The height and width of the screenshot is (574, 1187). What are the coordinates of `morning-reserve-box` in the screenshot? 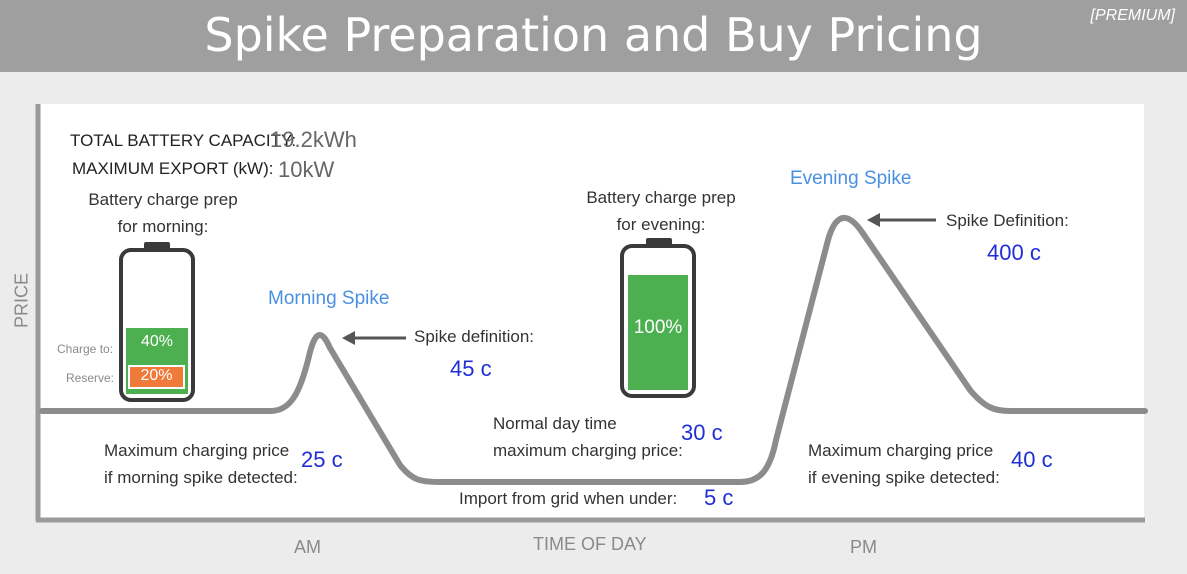 It's located at (156, 377).